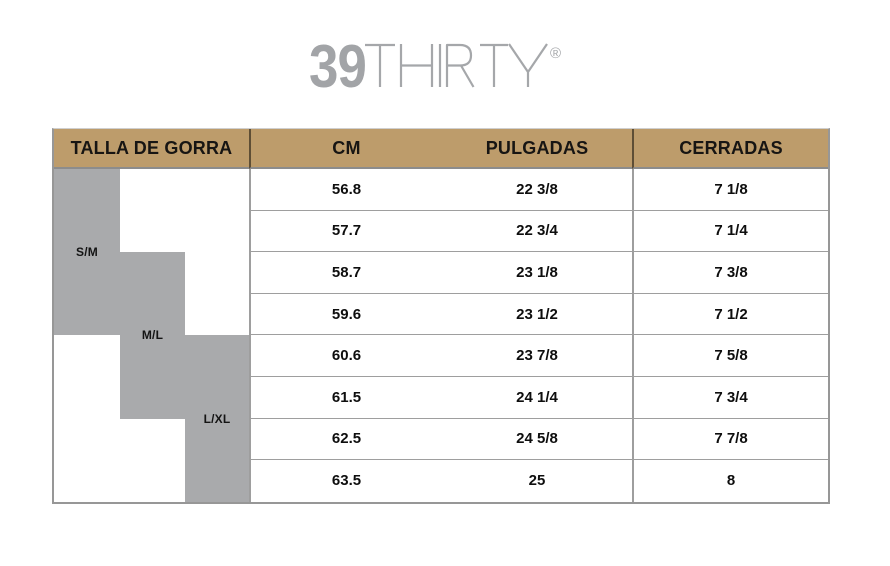 The image size is (890, 566). What do you see at coordinates (345, 149) in the screenshot?
I see `col-header-cm: CM` at bounding box center [345, 149].